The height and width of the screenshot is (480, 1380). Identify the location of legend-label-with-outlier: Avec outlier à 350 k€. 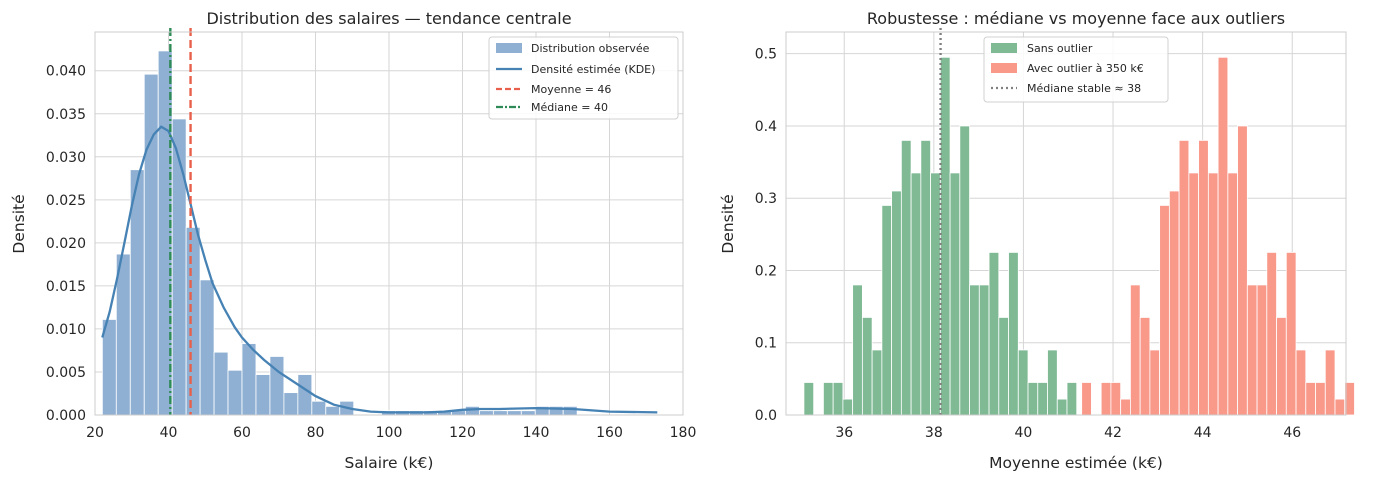
(1085, 68).